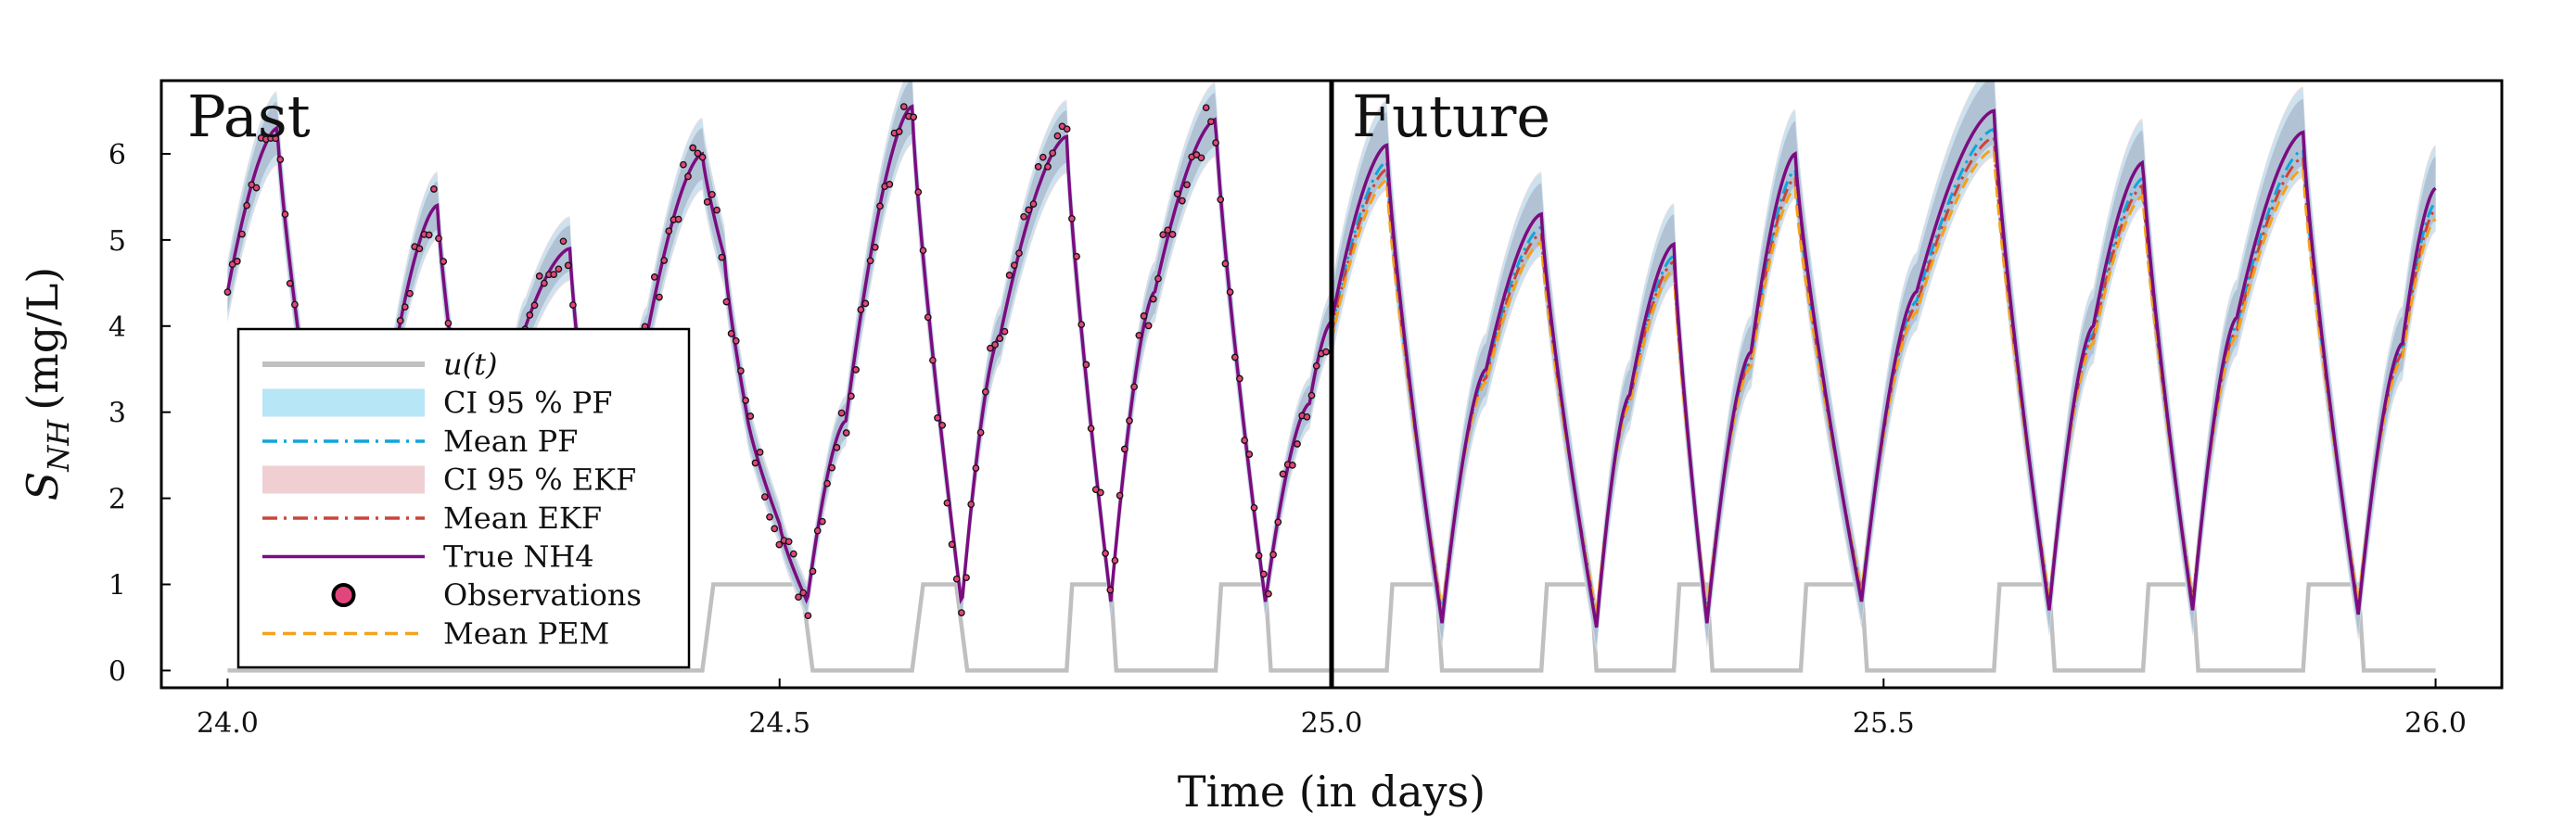  I want to click on input-u-line, so click(1331, 627).